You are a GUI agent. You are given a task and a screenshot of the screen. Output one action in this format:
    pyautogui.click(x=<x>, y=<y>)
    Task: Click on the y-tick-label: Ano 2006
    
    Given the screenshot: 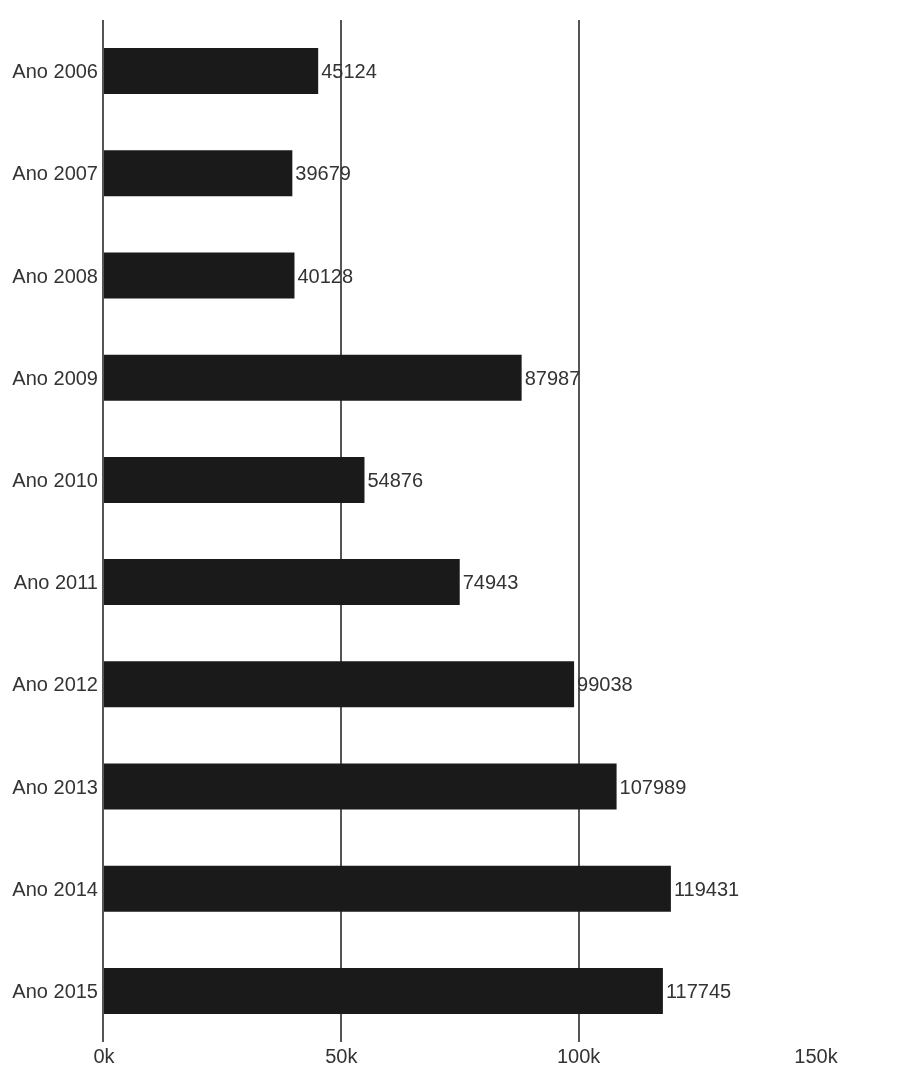 What is the action you would take?
    pyautogui.click(x=55, y=71)
    